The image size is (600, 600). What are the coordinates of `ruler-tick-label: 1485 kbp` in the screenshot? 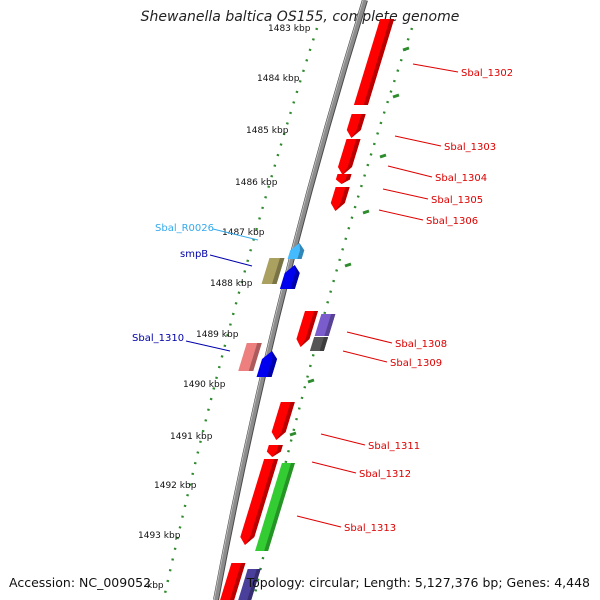 It's located at (267, 131).